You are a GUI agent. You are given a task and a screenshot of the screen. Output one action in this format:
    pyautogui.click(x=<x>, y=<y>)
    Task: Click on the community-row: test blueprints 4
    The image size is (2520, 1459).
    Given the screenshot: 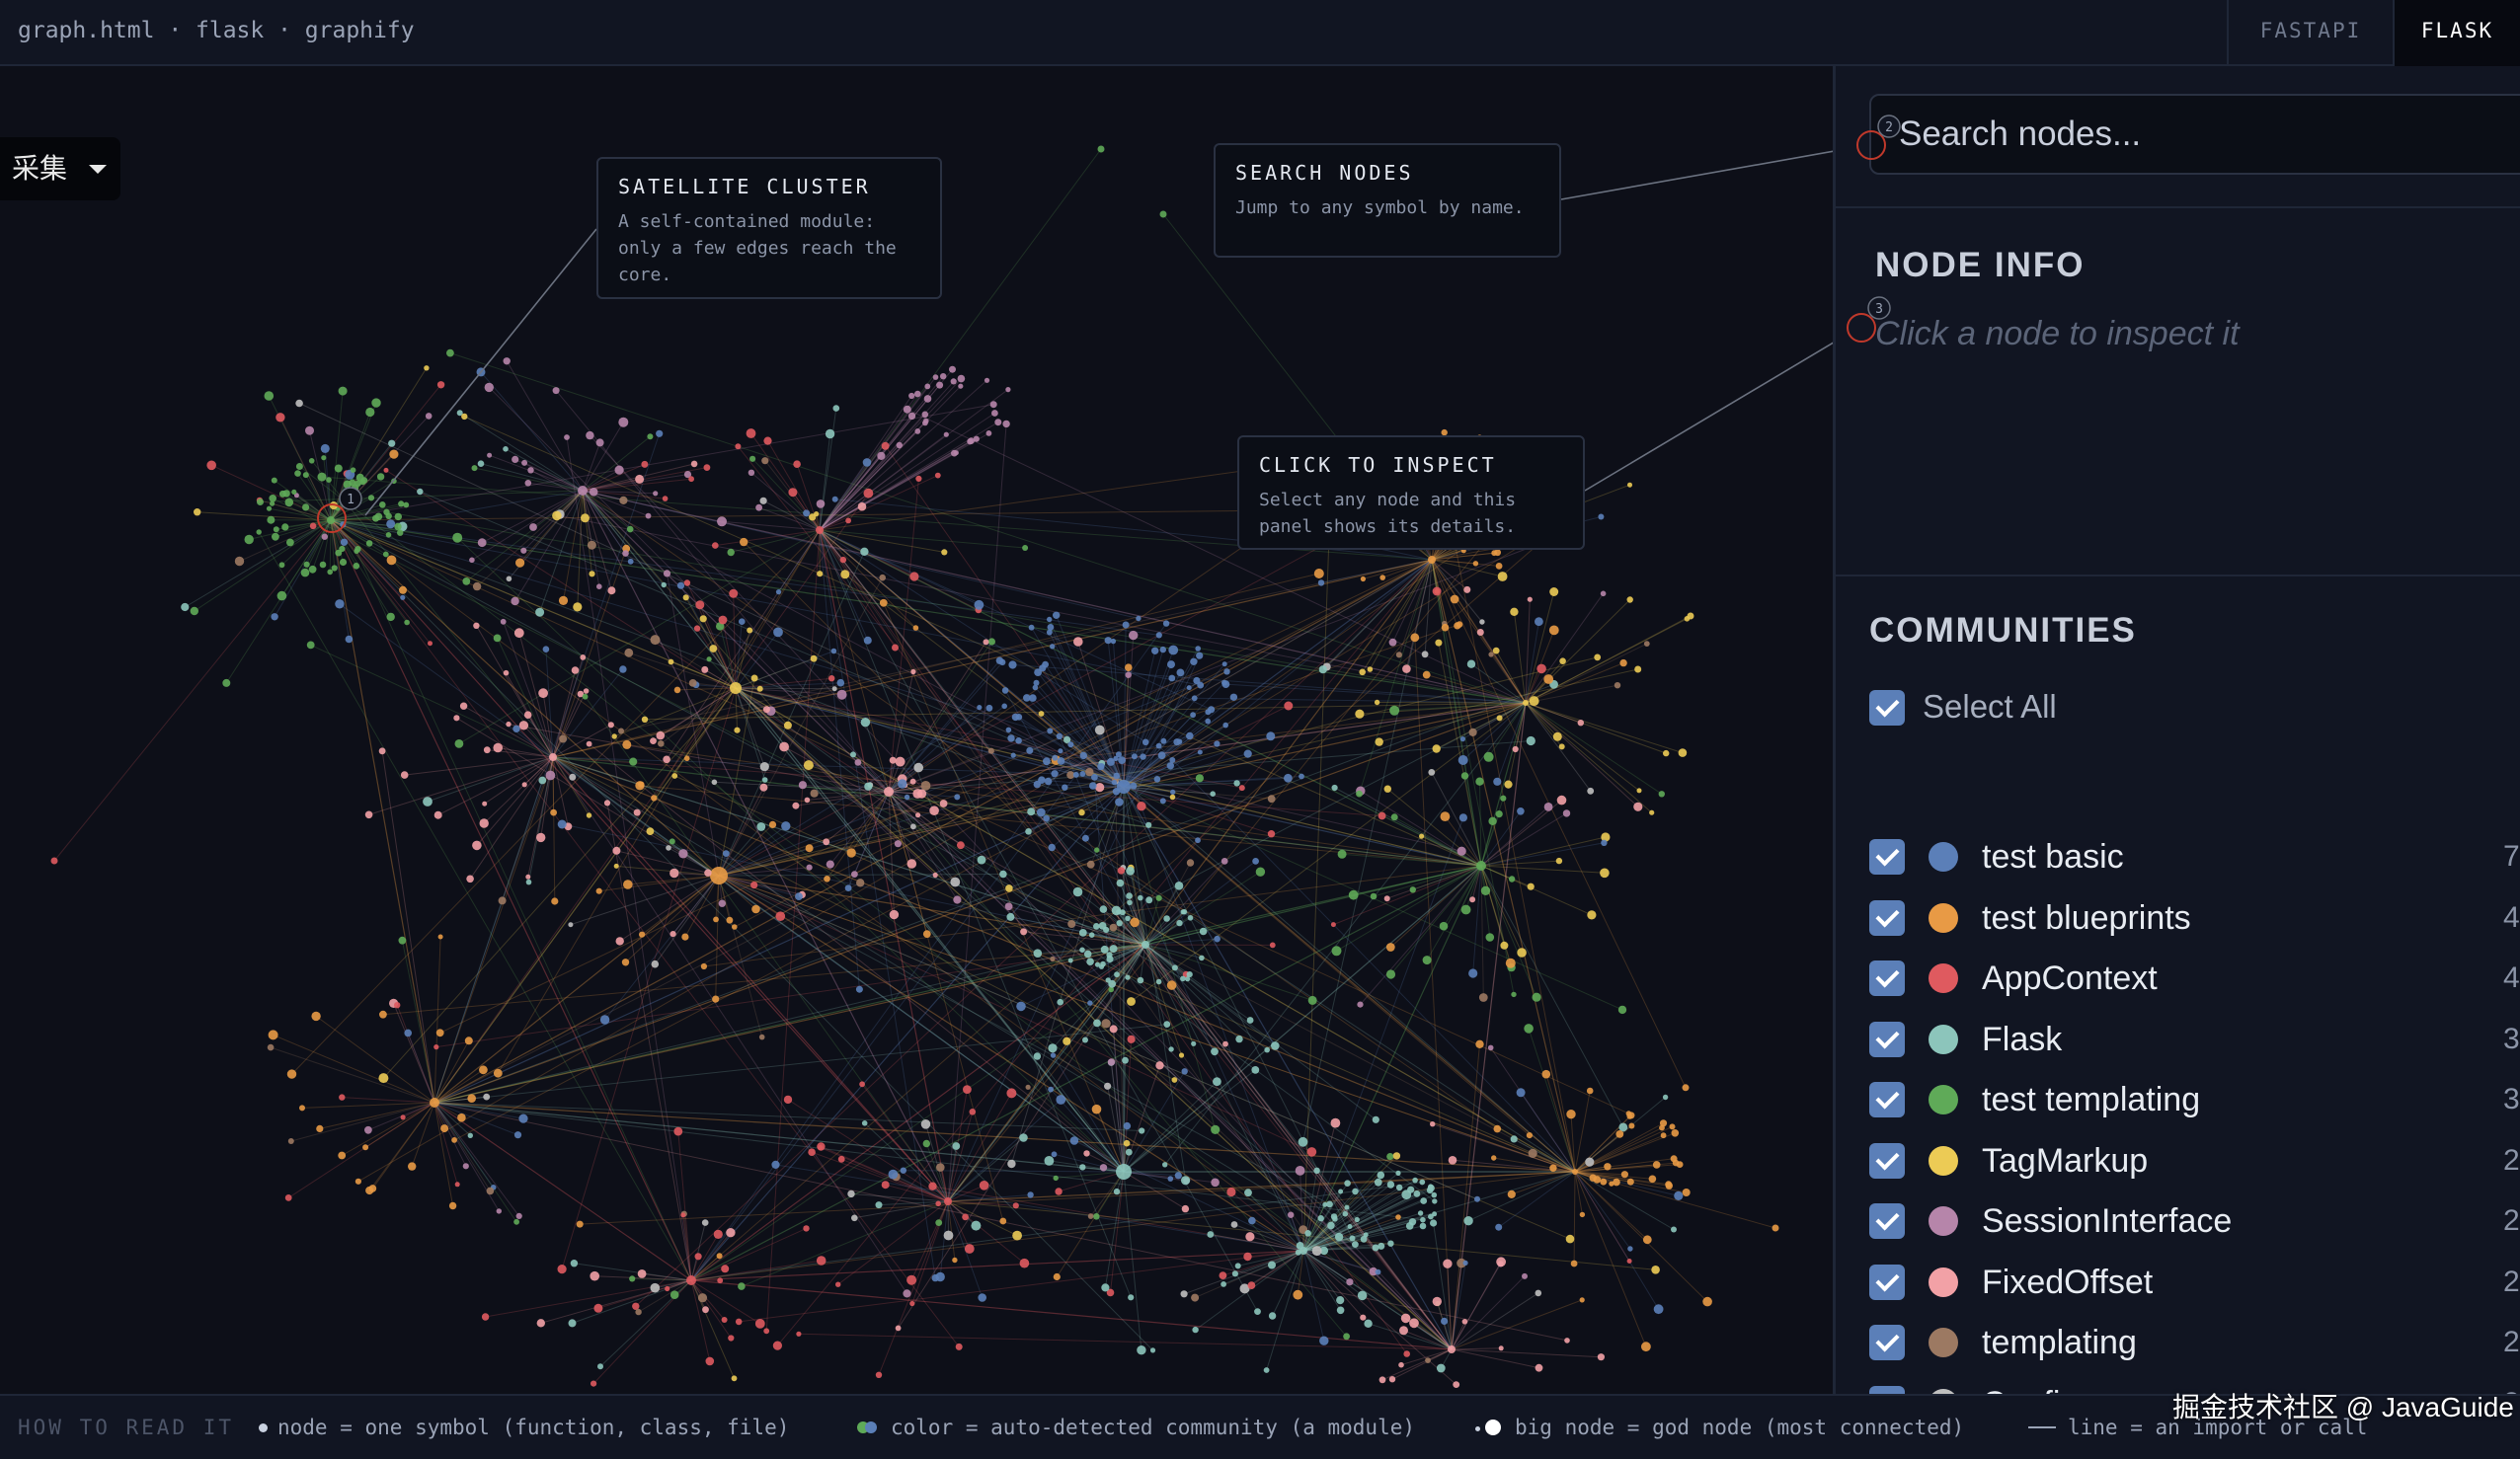 What is the action you would take?
    pyautogui.click(x=2194, y=918)
    